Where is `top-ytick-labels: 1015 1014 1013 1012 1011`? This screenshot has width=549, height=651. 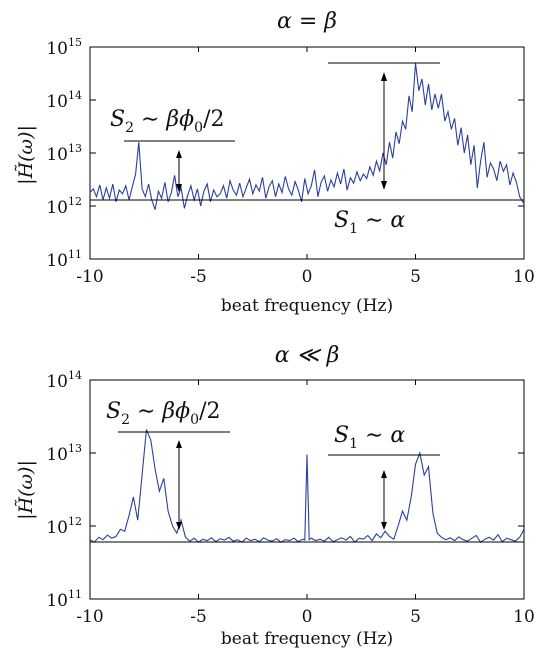 top-ytick-labels: 1015 1014 1013 1012 1011 is located at coordinates (64, 153).